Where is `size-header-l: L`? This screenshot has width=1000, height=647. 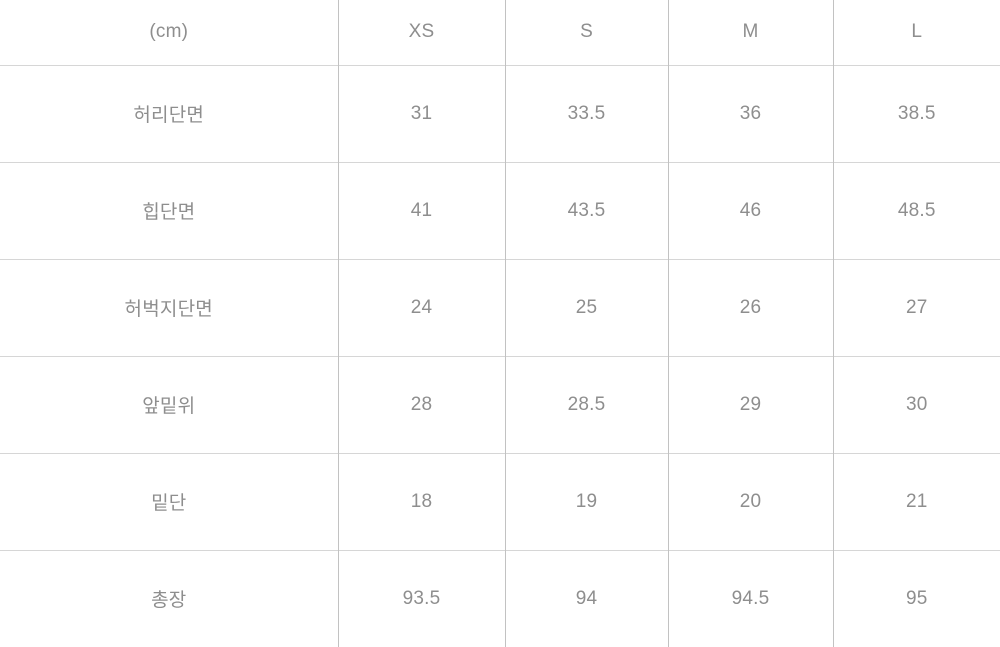 size-header-l: L is located at coordinates (916, 32).